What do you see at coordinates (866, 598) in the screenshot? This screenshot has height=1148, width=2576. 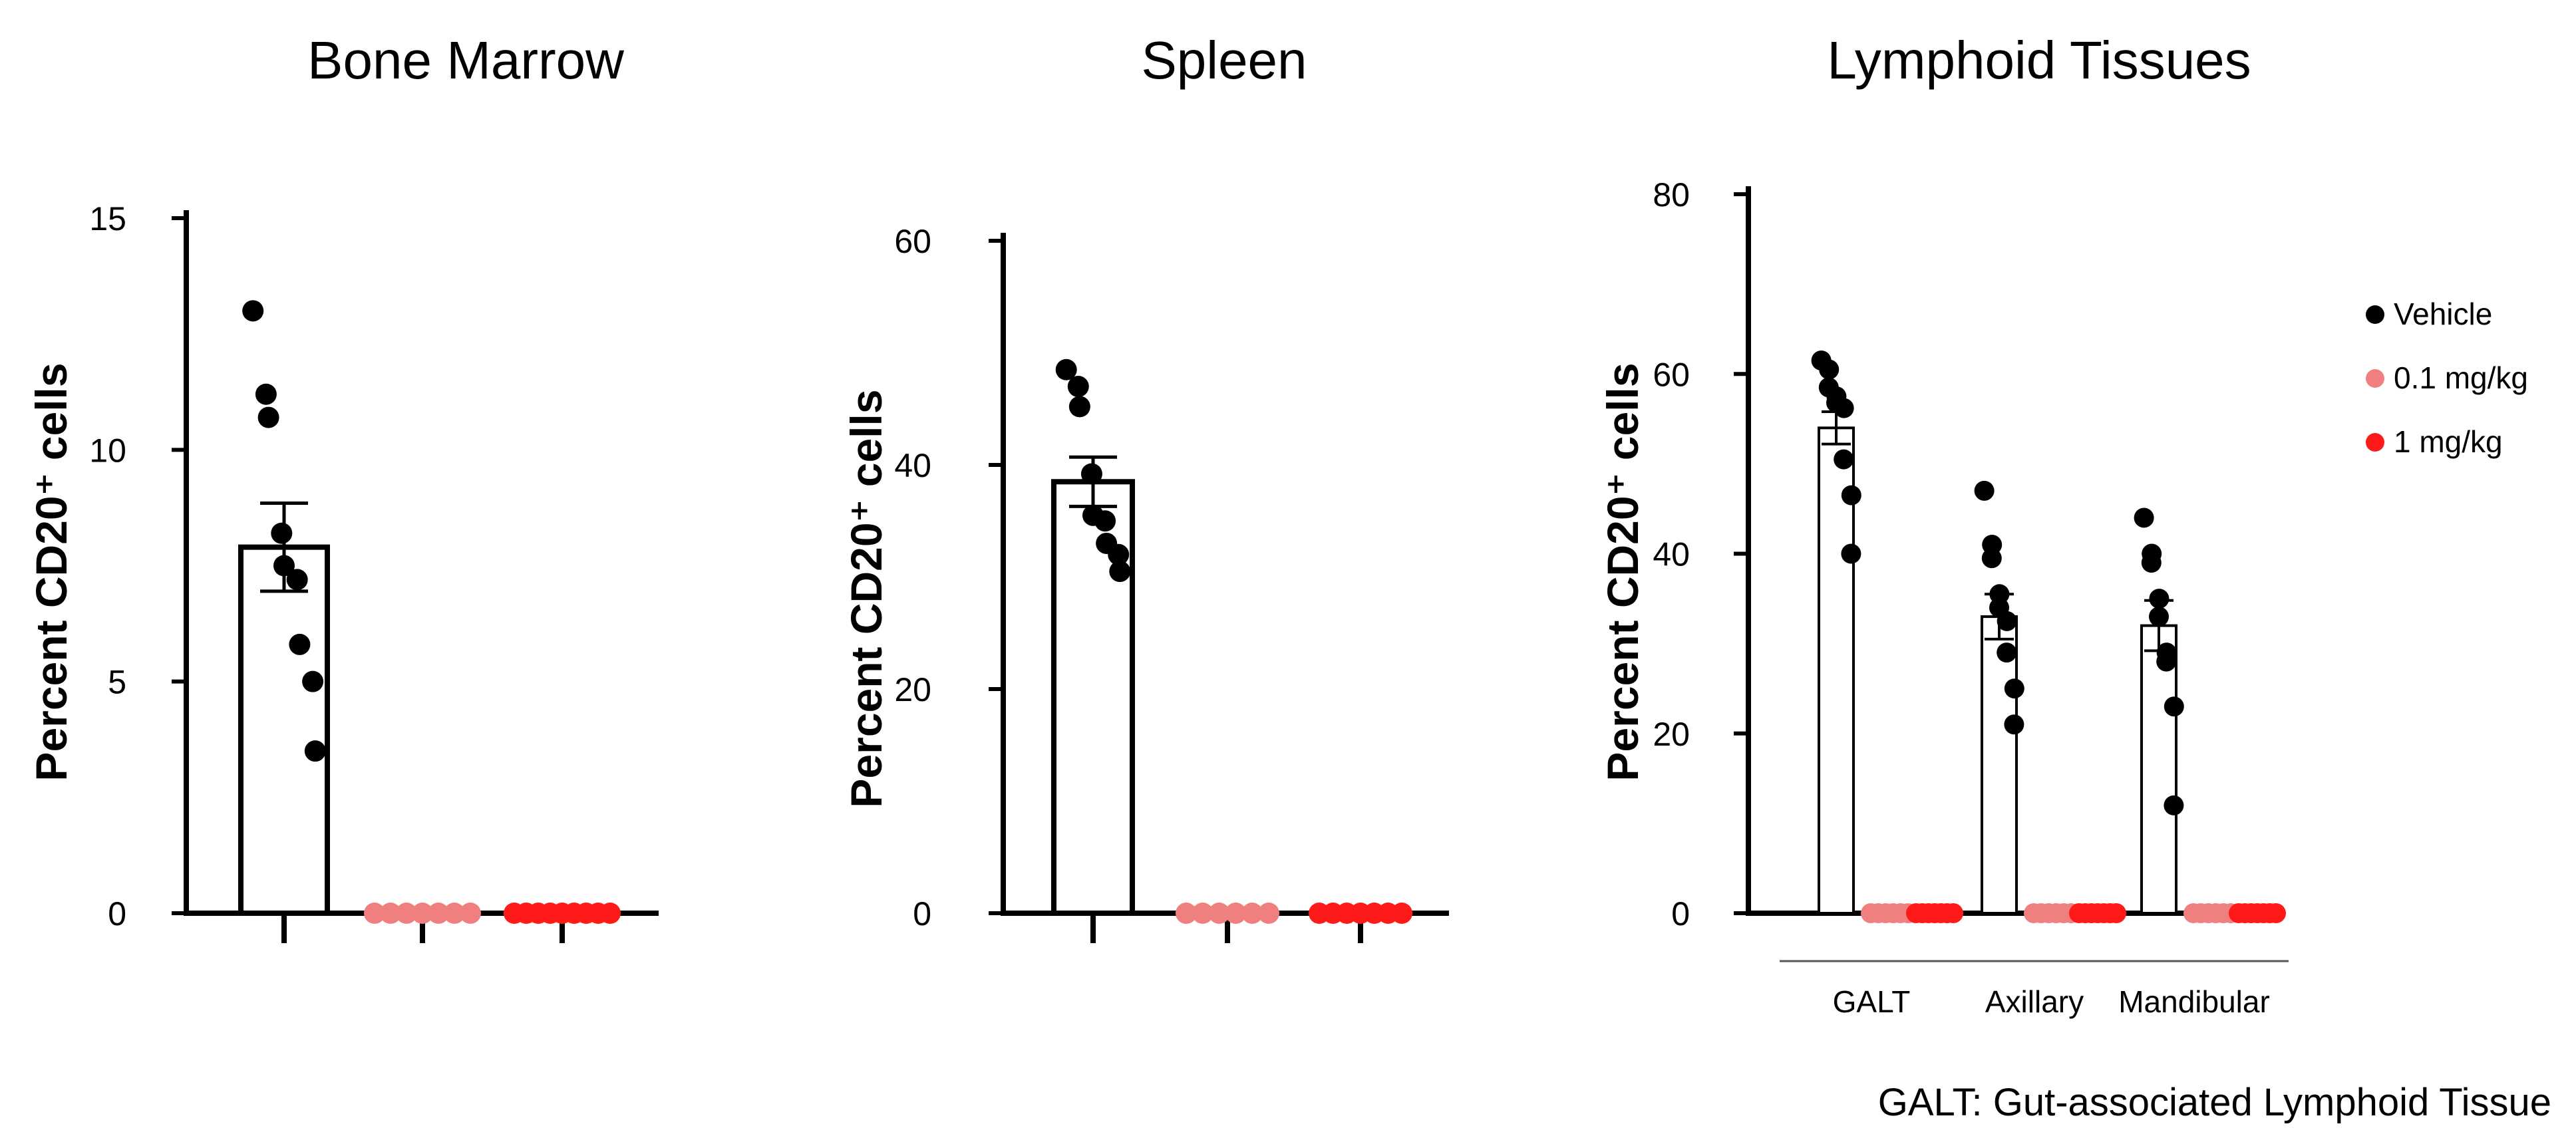 I see `spleen-y-axis-label: Percent CD20⁺ cells` at bounding box center [866, 598].